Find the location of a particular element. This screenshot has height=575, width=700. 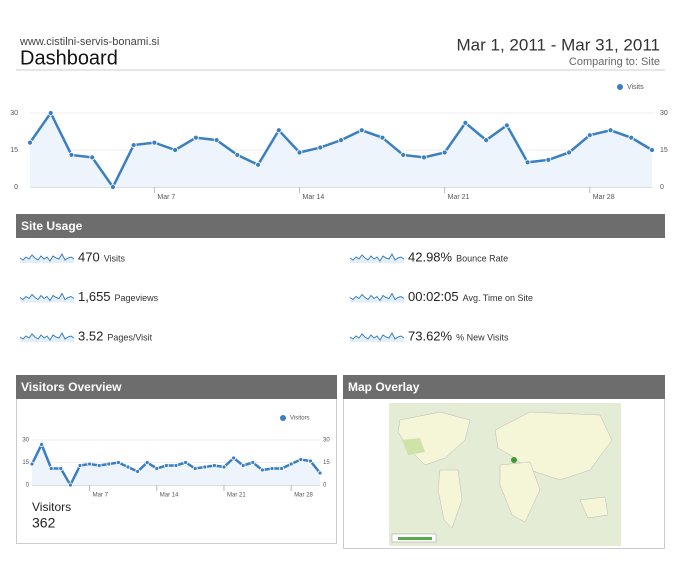

y2-tick-label: 15 is located at coordinates (326, 463).